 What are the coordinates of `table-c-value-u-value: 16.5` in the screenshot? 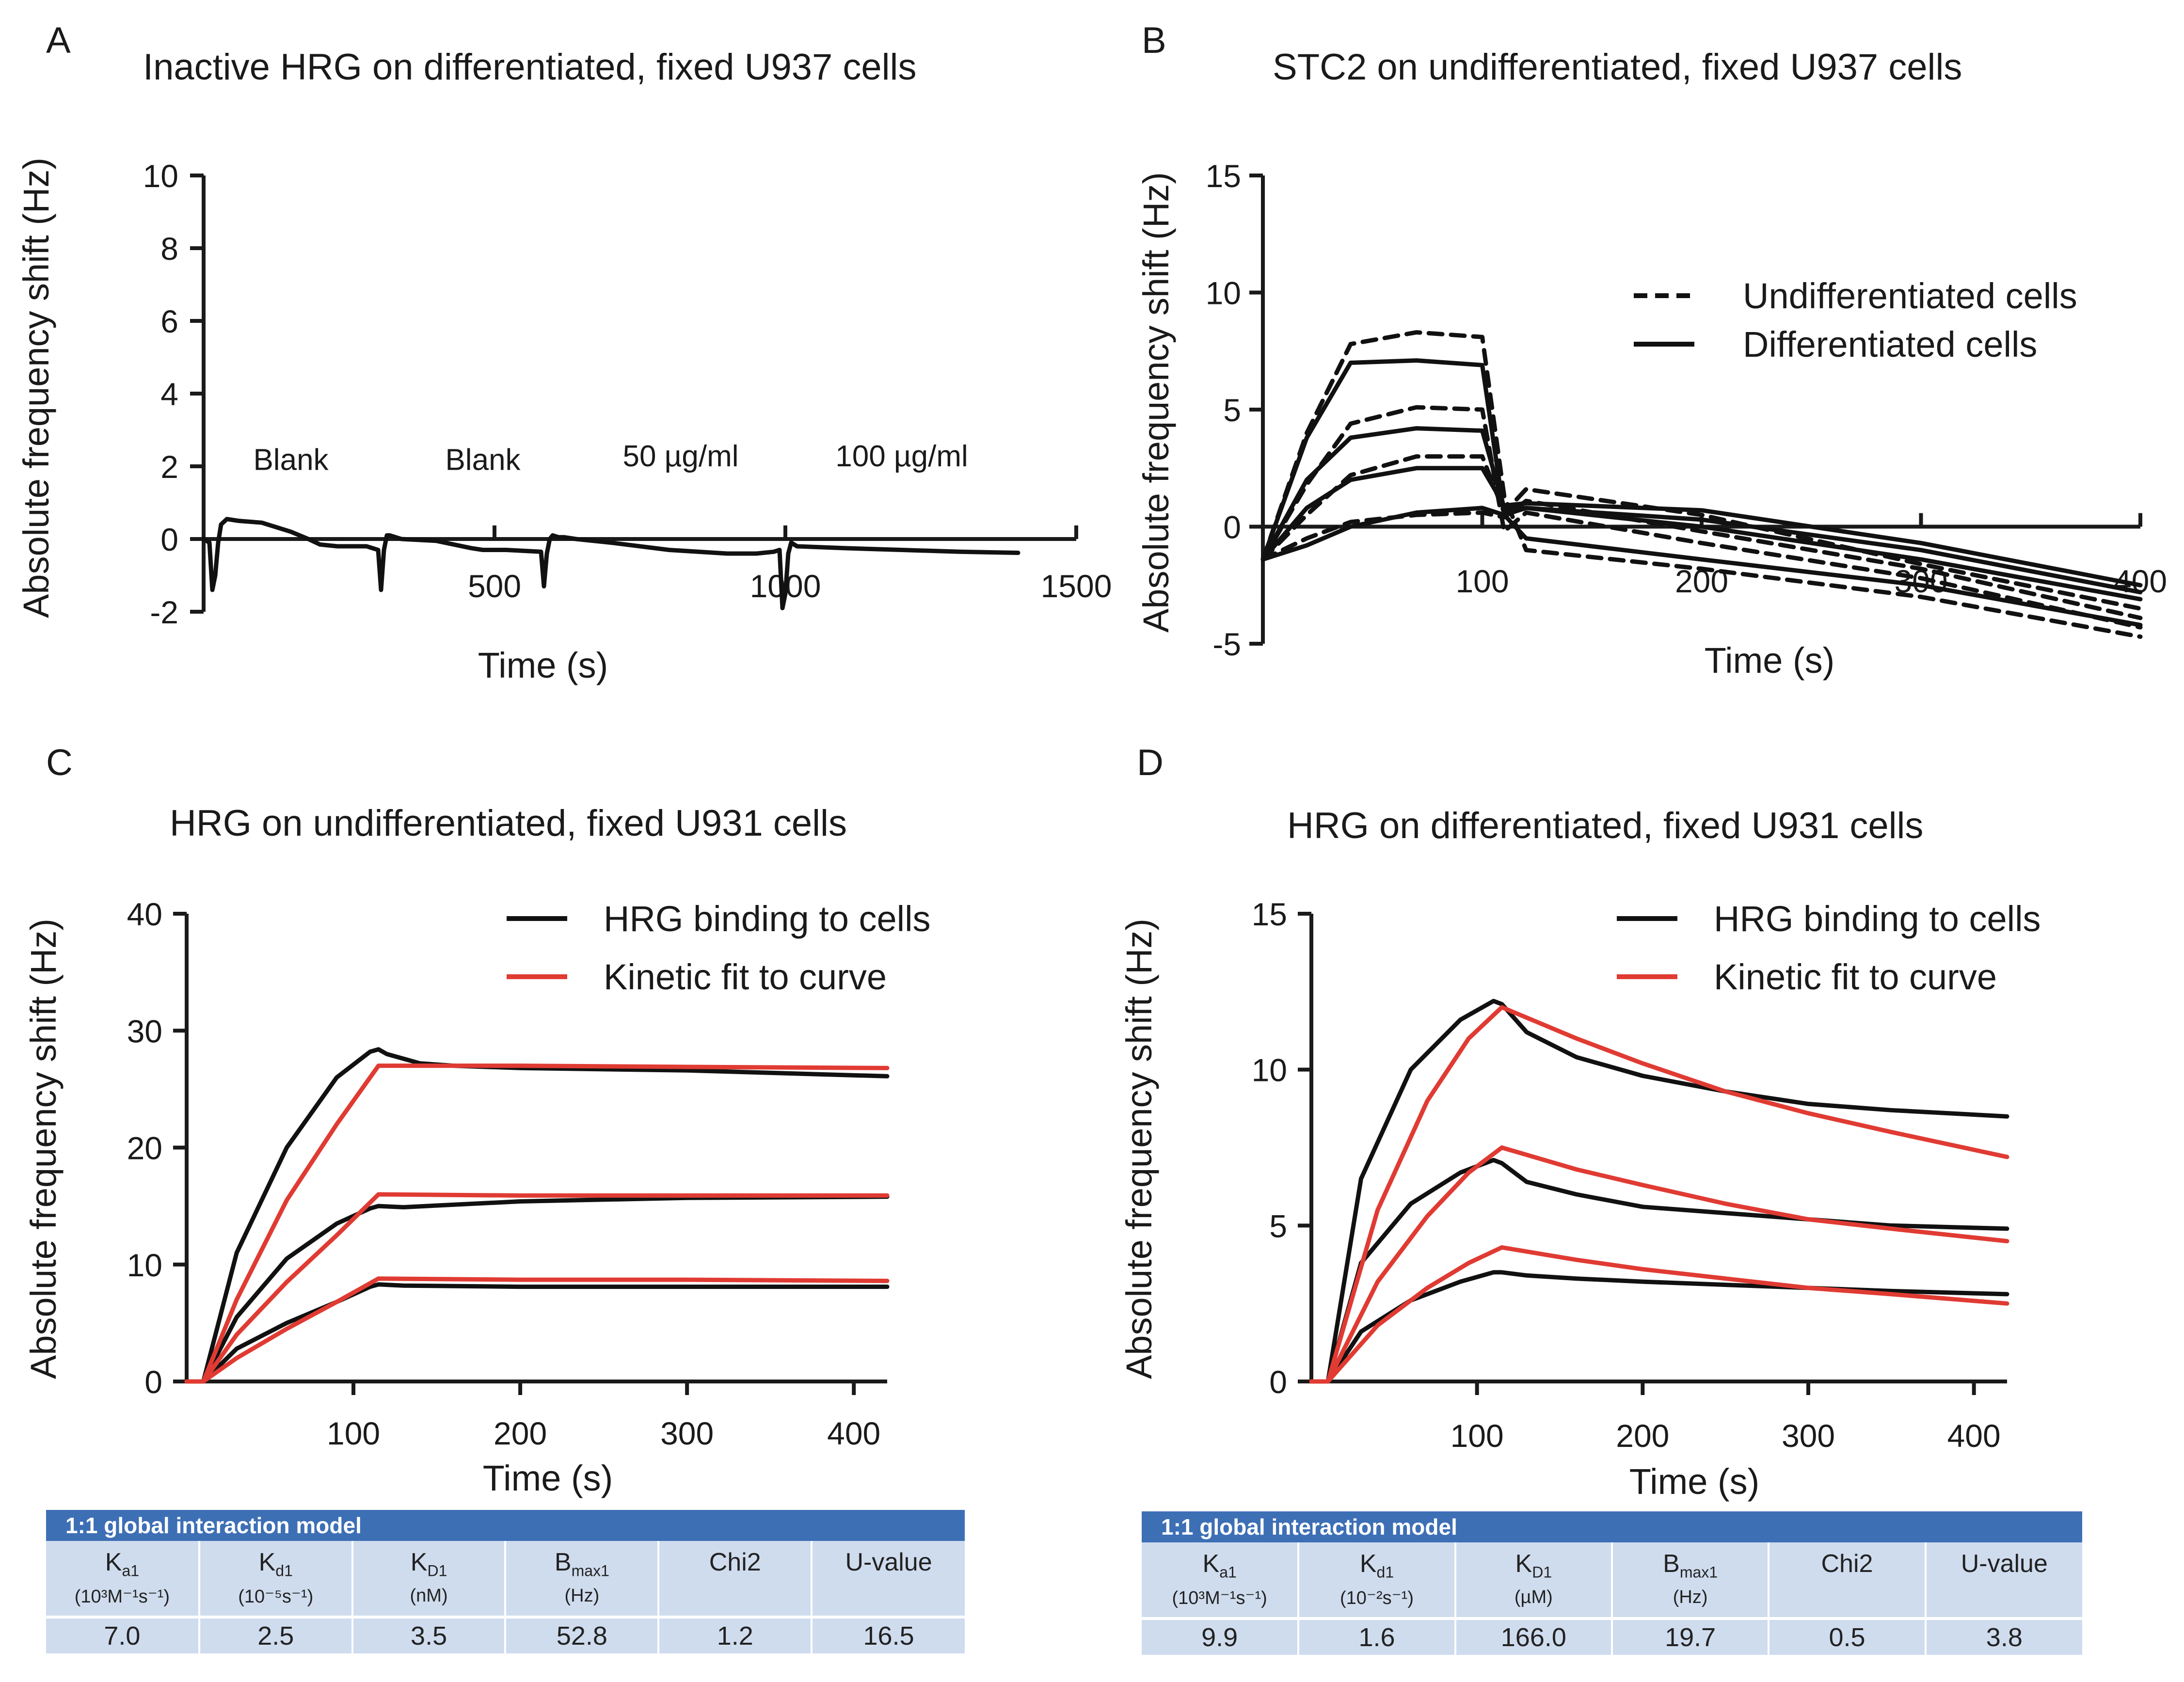 It's located at (889, 1634).